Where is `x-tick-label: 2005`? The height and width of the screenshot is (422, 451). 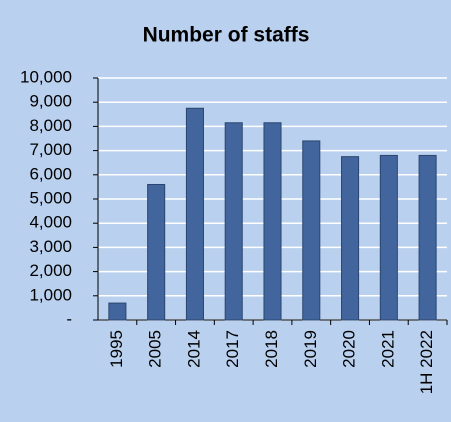 x-tick-label: 2005 is located at coordinates (155, 349).